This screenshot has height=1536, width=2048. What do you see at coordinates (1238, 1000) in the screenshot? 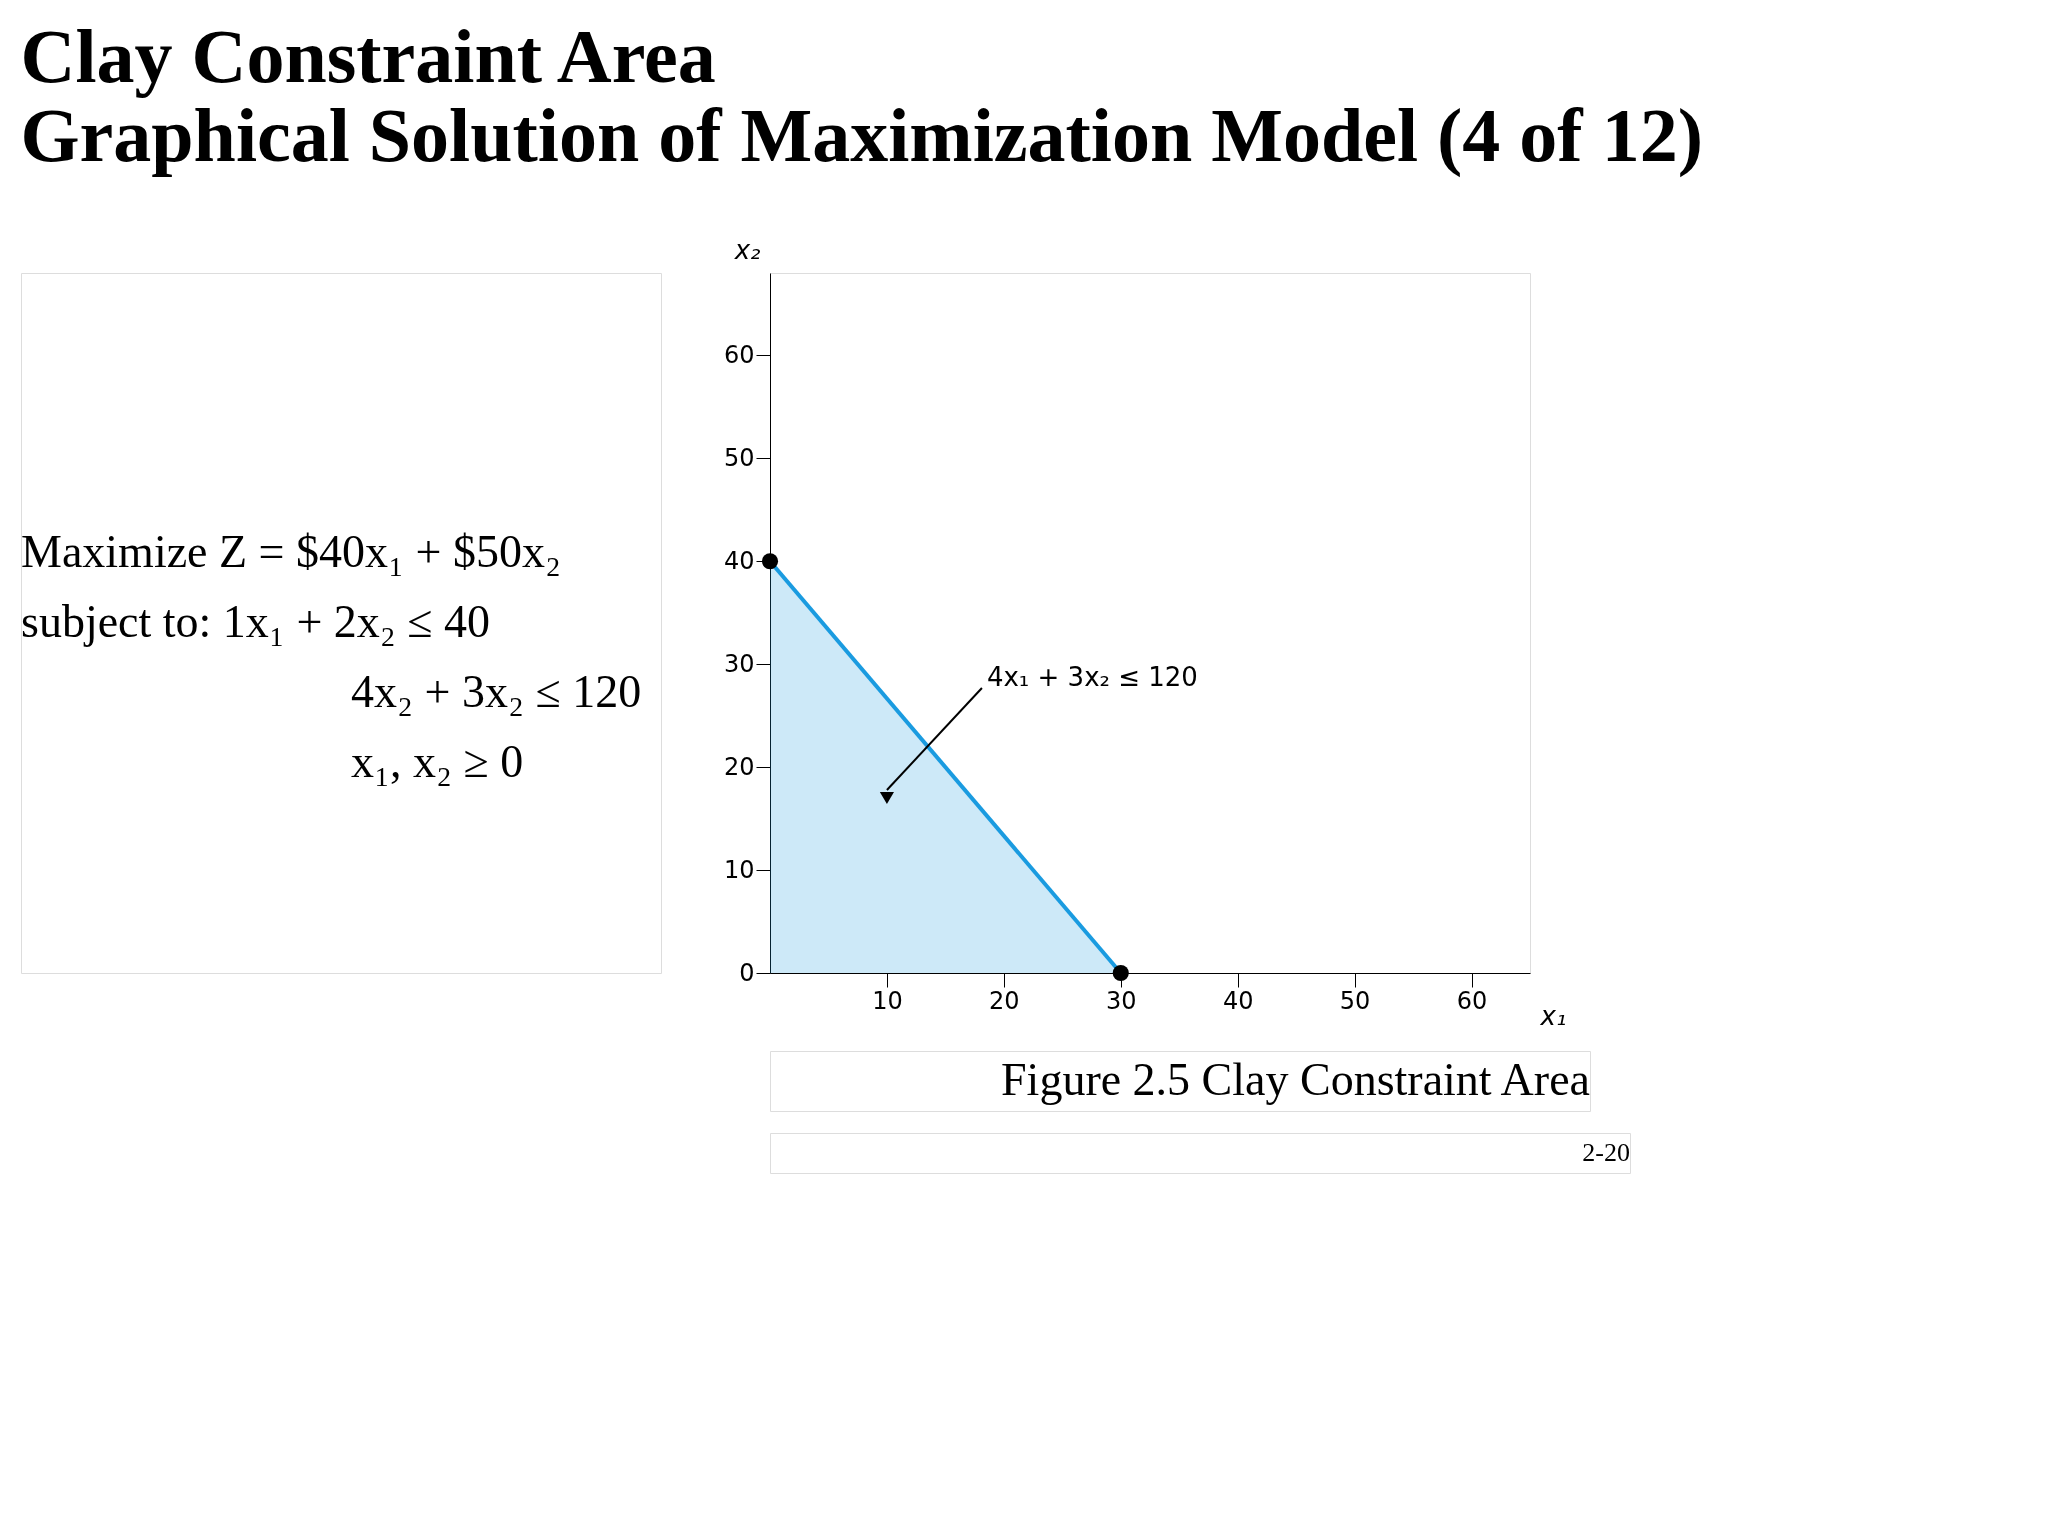
I see `x-tick-label: 40` at bounding box center [1238, 1000].